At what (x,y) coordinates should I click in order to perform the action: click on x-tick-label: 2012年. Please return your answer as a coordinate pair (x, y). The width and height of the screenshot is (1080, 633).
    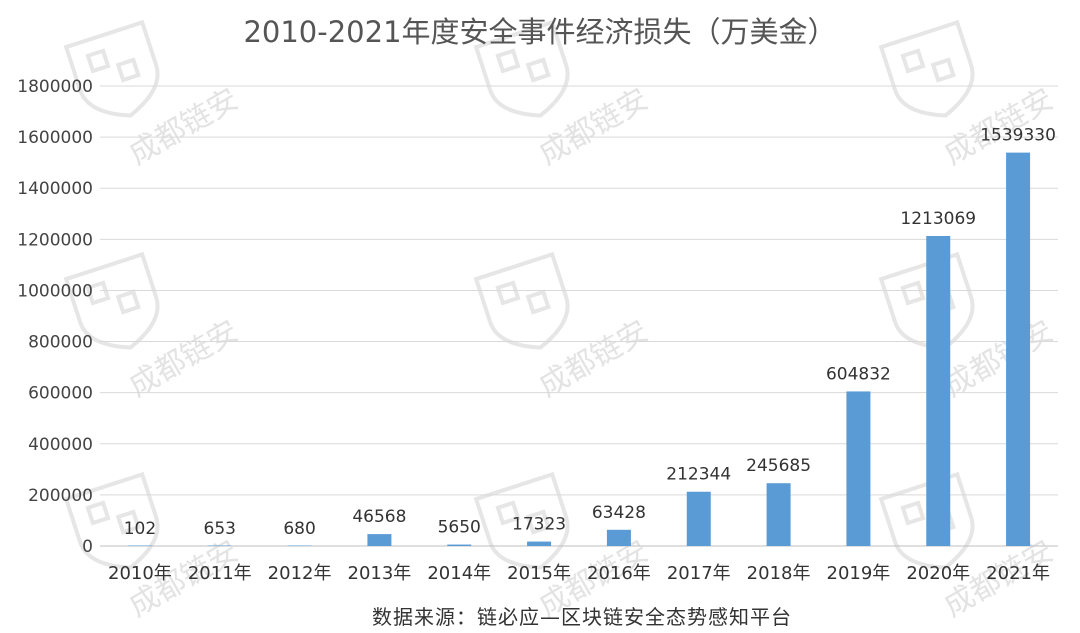
    Looking at the image, I should click on (300, 573).